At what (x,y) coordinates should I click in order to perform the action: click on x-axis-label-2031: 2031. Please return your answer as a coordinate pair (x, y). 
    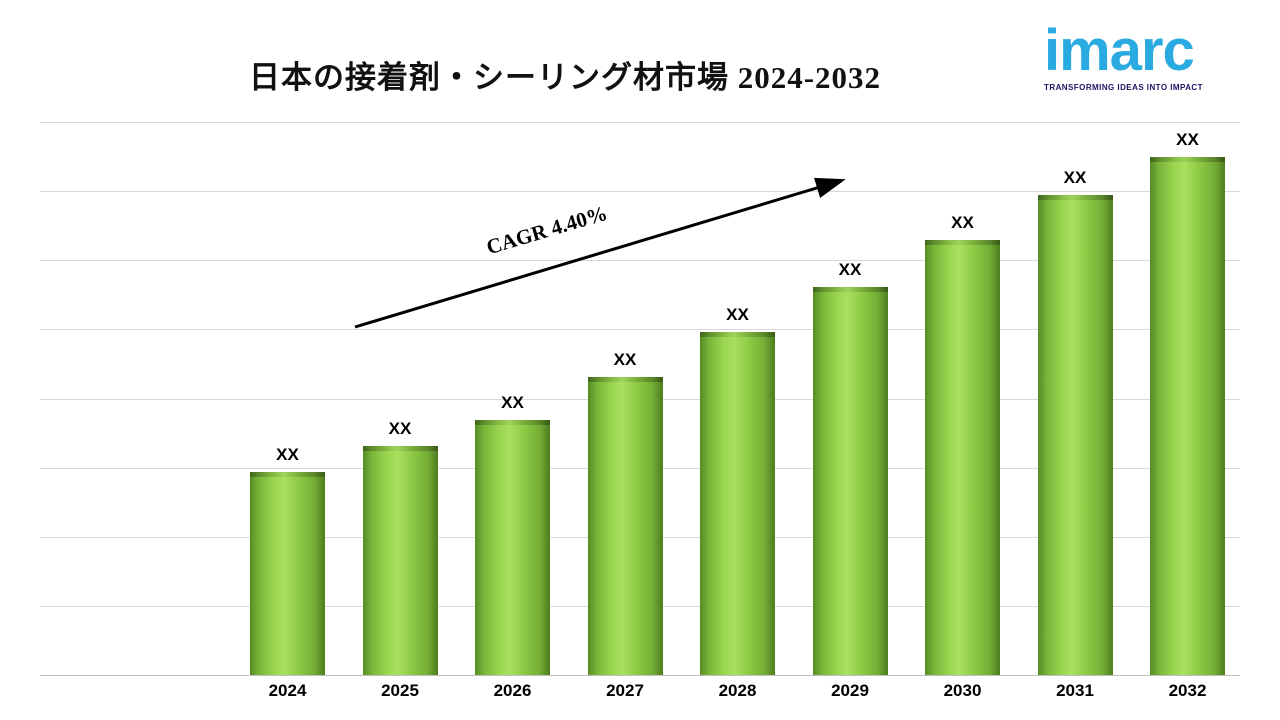
    Looking at the image, I should click on (1075, 690).